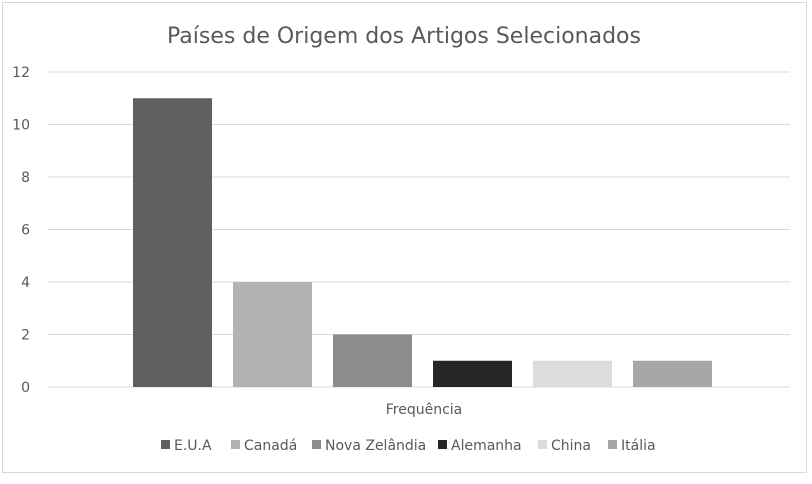 The image size is (812, 484). I want to click on y-tick-label: 2, so click(25, 336).